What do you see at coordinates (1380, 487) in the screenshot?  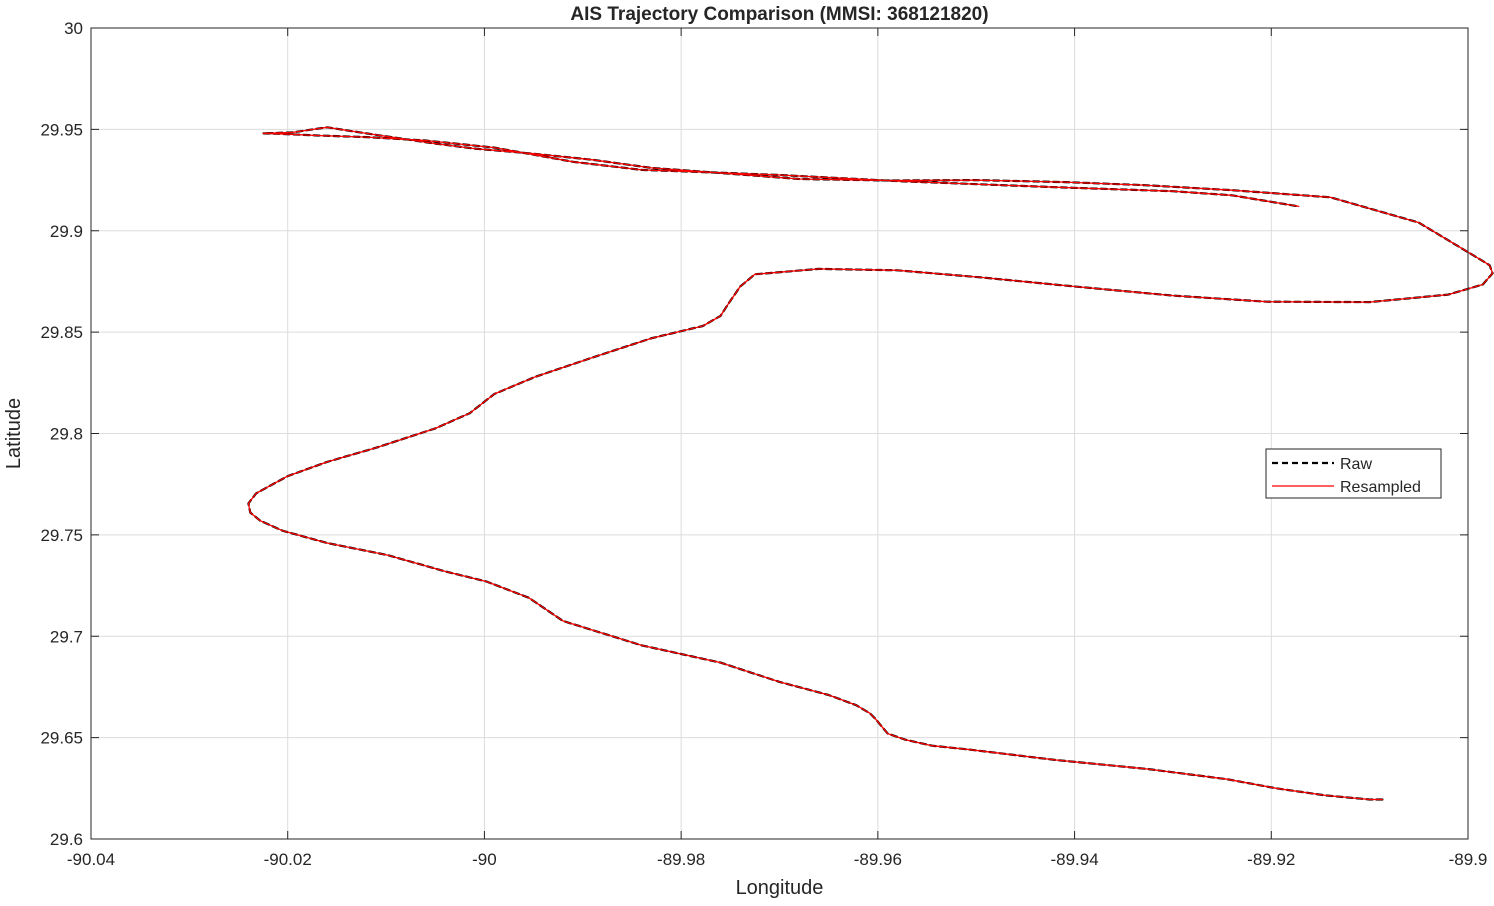 I see `legend-label-resampled: Resampled` at bounding box center [1380, 487].